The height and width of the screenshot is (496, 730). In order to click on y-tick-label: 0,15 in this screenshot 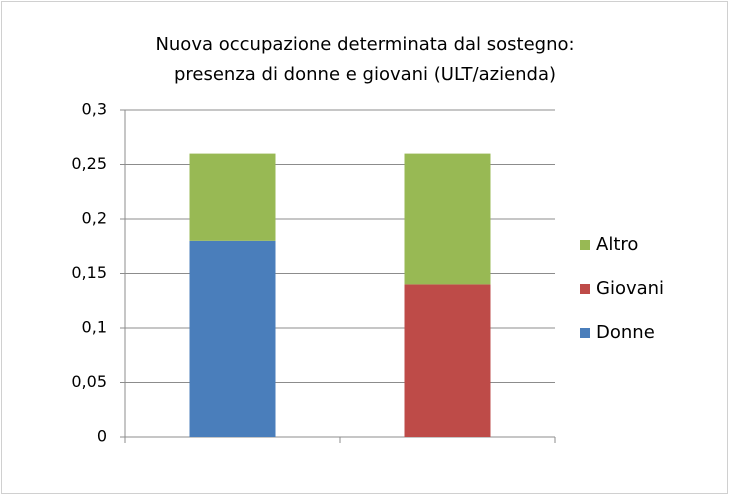, I will do `click(89, 272)`.